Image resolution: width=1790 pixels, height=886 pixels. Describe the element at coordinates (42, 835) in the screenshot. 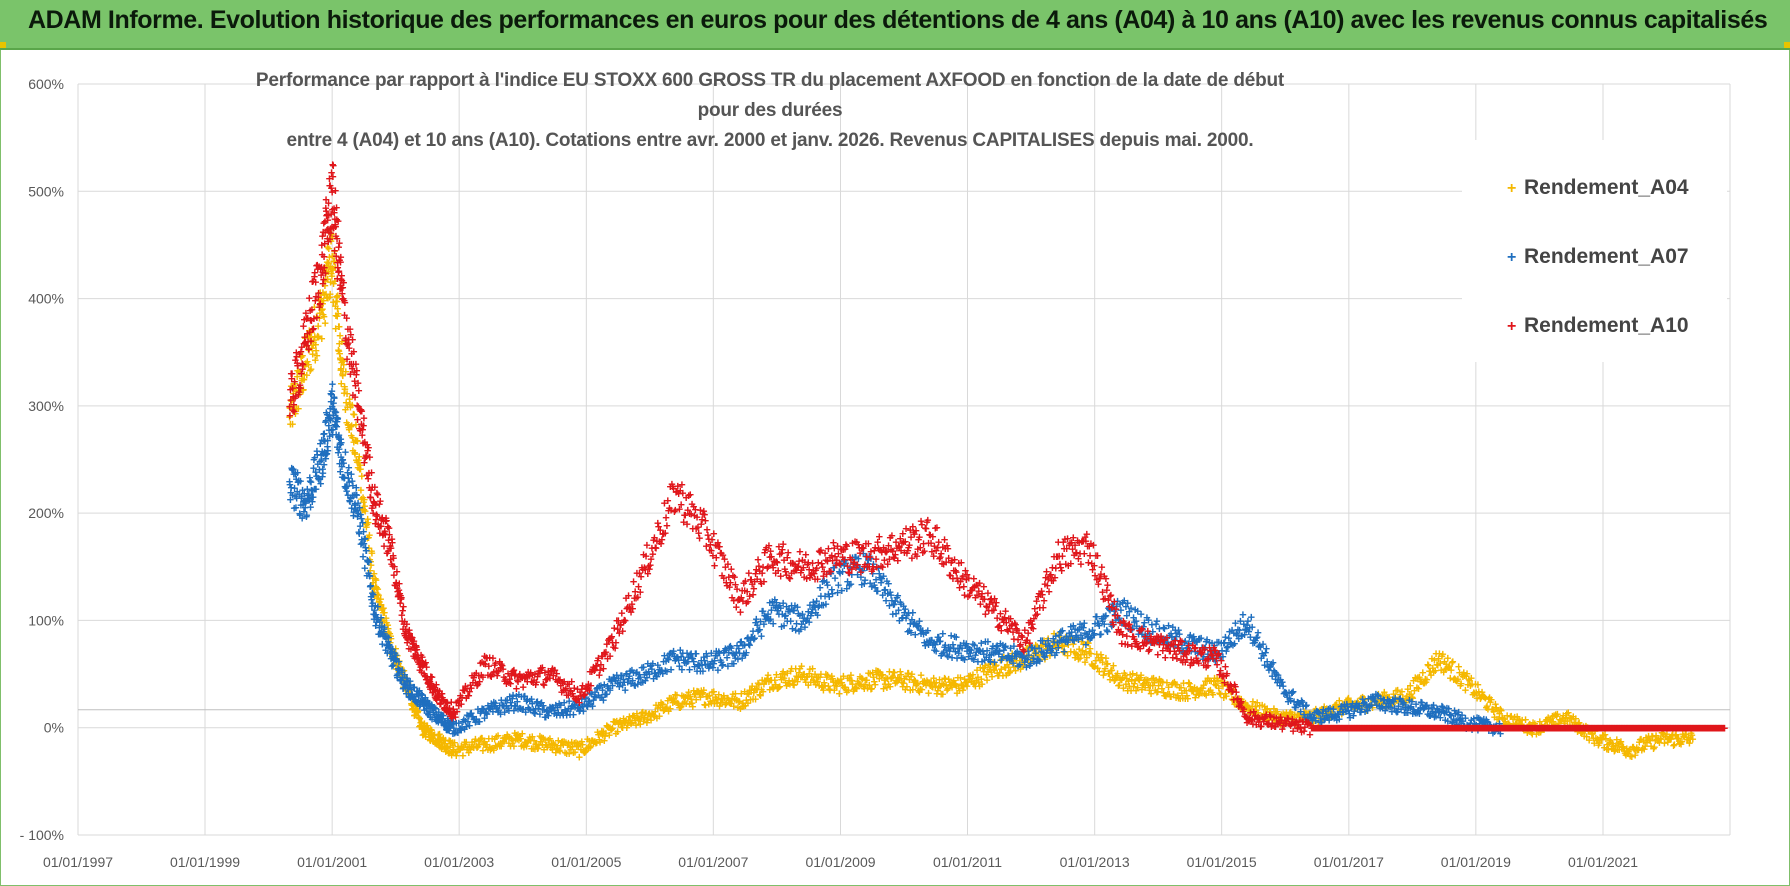

I see `y-tick-label: - 100%` at that location.